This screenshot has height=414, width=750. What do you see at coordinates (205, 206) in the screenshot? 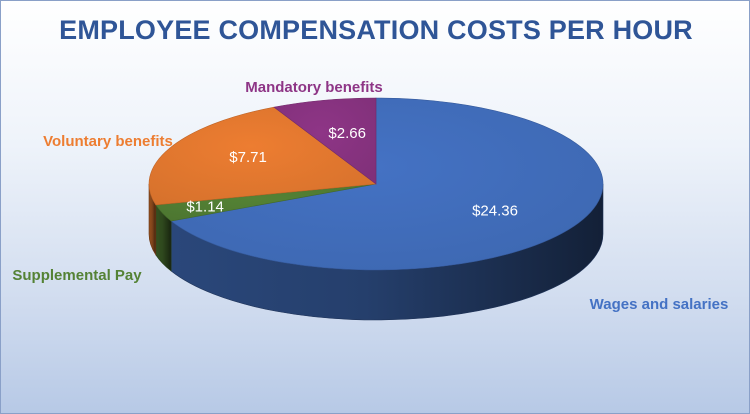
I see `data-label-supplemental-pay: $1.14` at bounding box center [205, 206].